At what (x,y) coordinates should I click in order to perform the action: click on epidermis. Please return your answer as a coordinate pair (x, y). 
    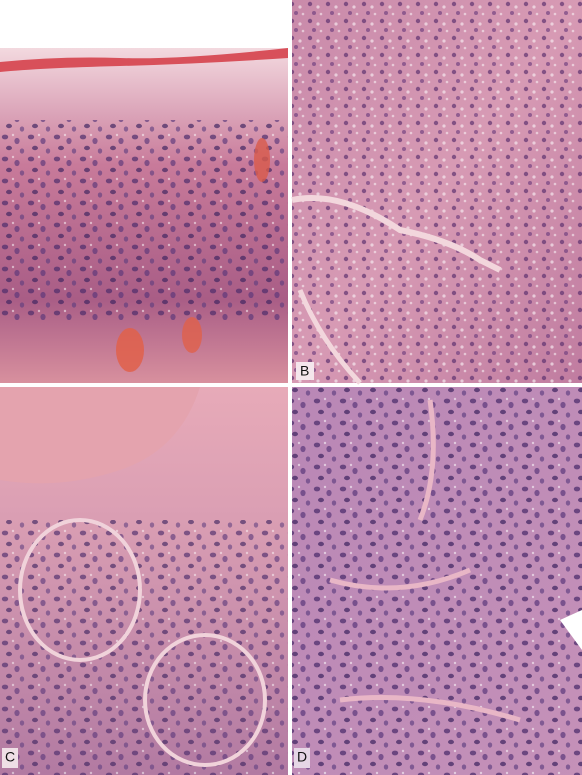
    Looking at the image, I should click on (100, 435).